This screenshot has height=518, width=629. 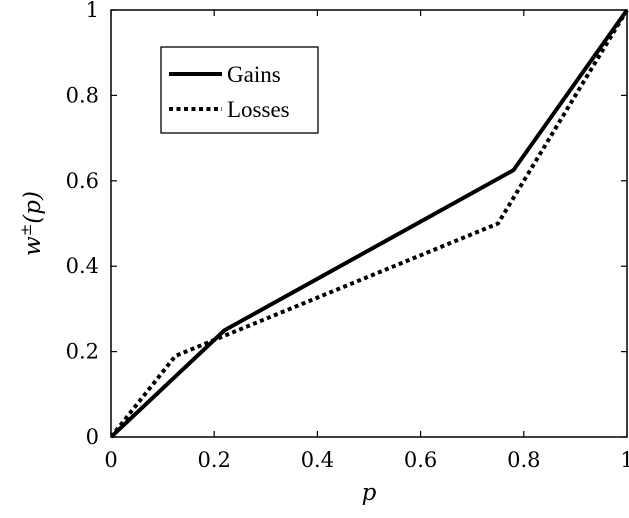 I want to click on y-axis-label-base: w, so click(x=33, y=246).